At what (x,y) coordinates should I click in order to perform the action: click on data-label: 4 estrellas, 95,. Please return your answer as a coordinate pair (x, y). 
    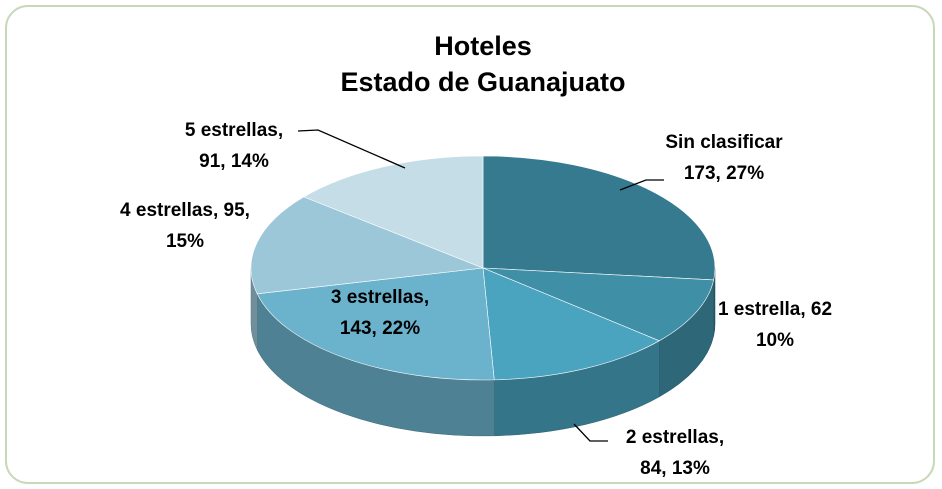
    Looking at the image, I should click on (185, 210).